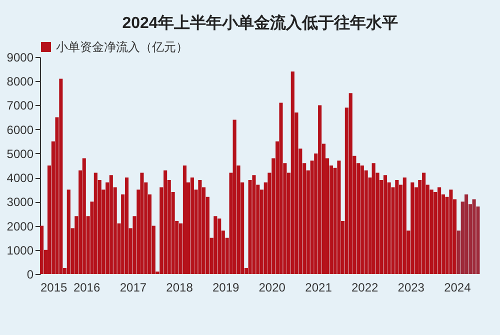  What do you see at coordinates (20, 178) in the screenshot?
I see `y-tick-label: 4000` at bounding box center [20, 178].